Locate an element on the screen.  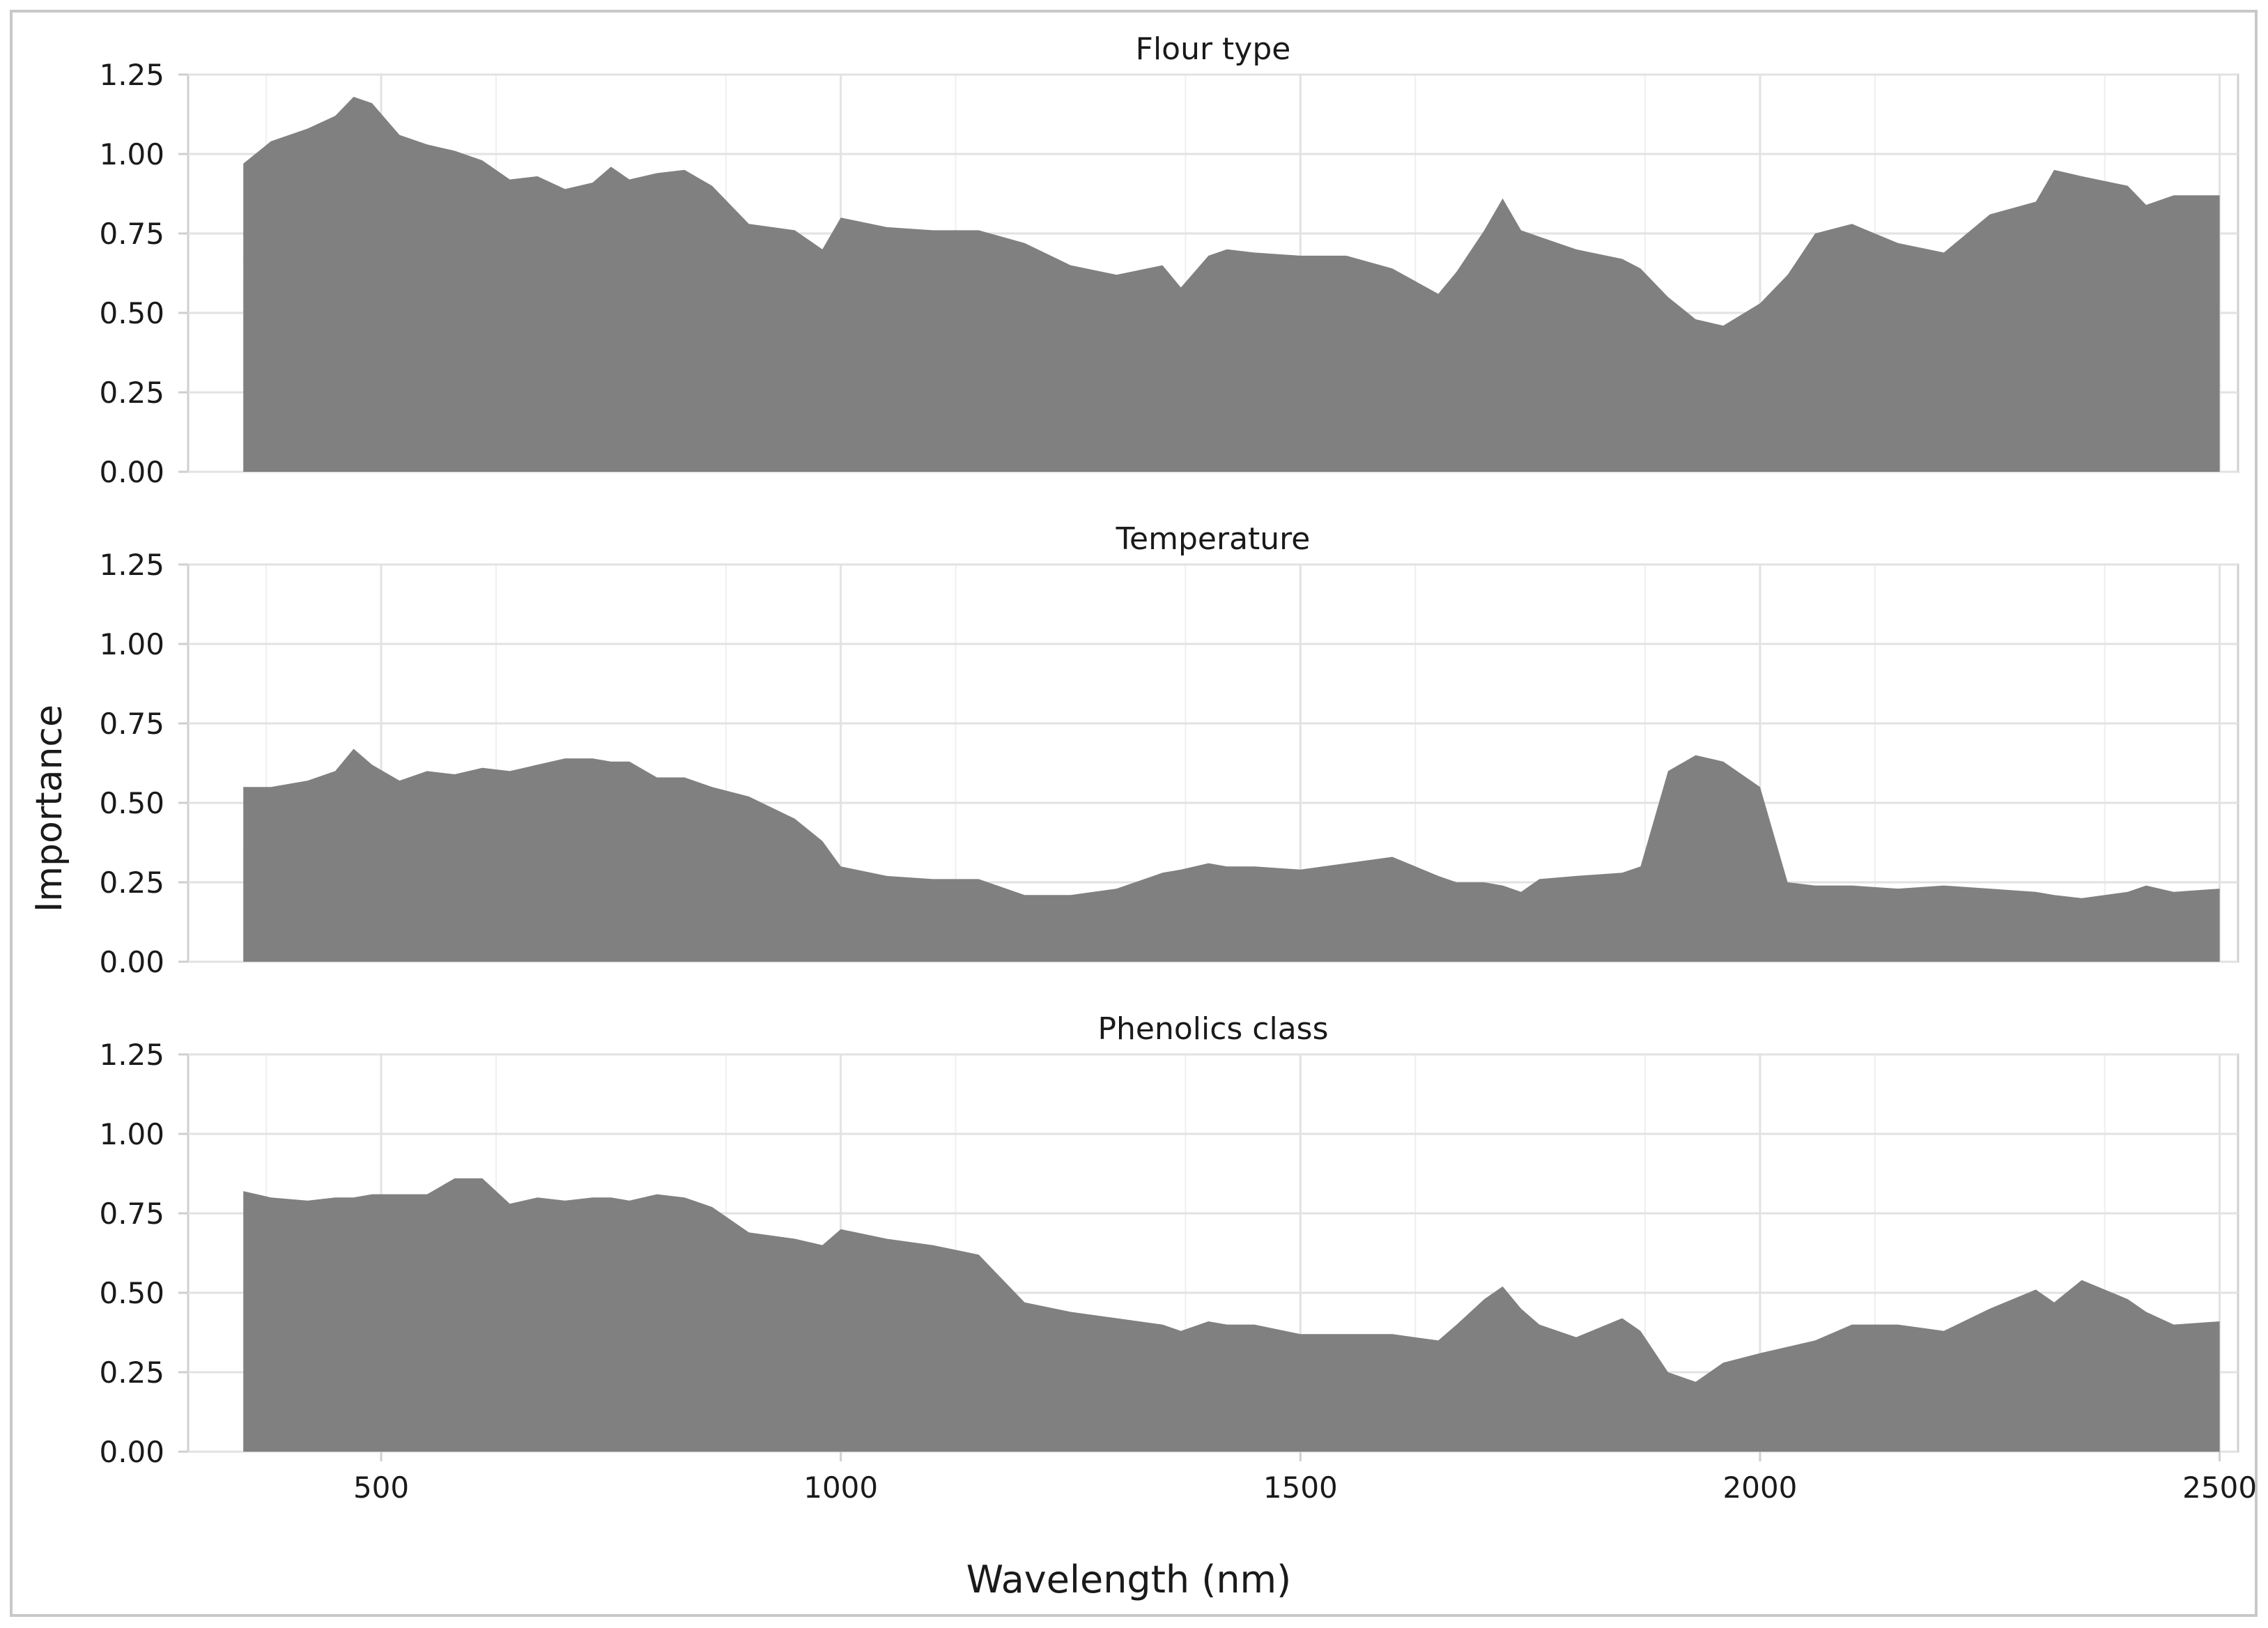
x-axis-label: Wavelength (nm) is located at coordinates (1128, 1580).